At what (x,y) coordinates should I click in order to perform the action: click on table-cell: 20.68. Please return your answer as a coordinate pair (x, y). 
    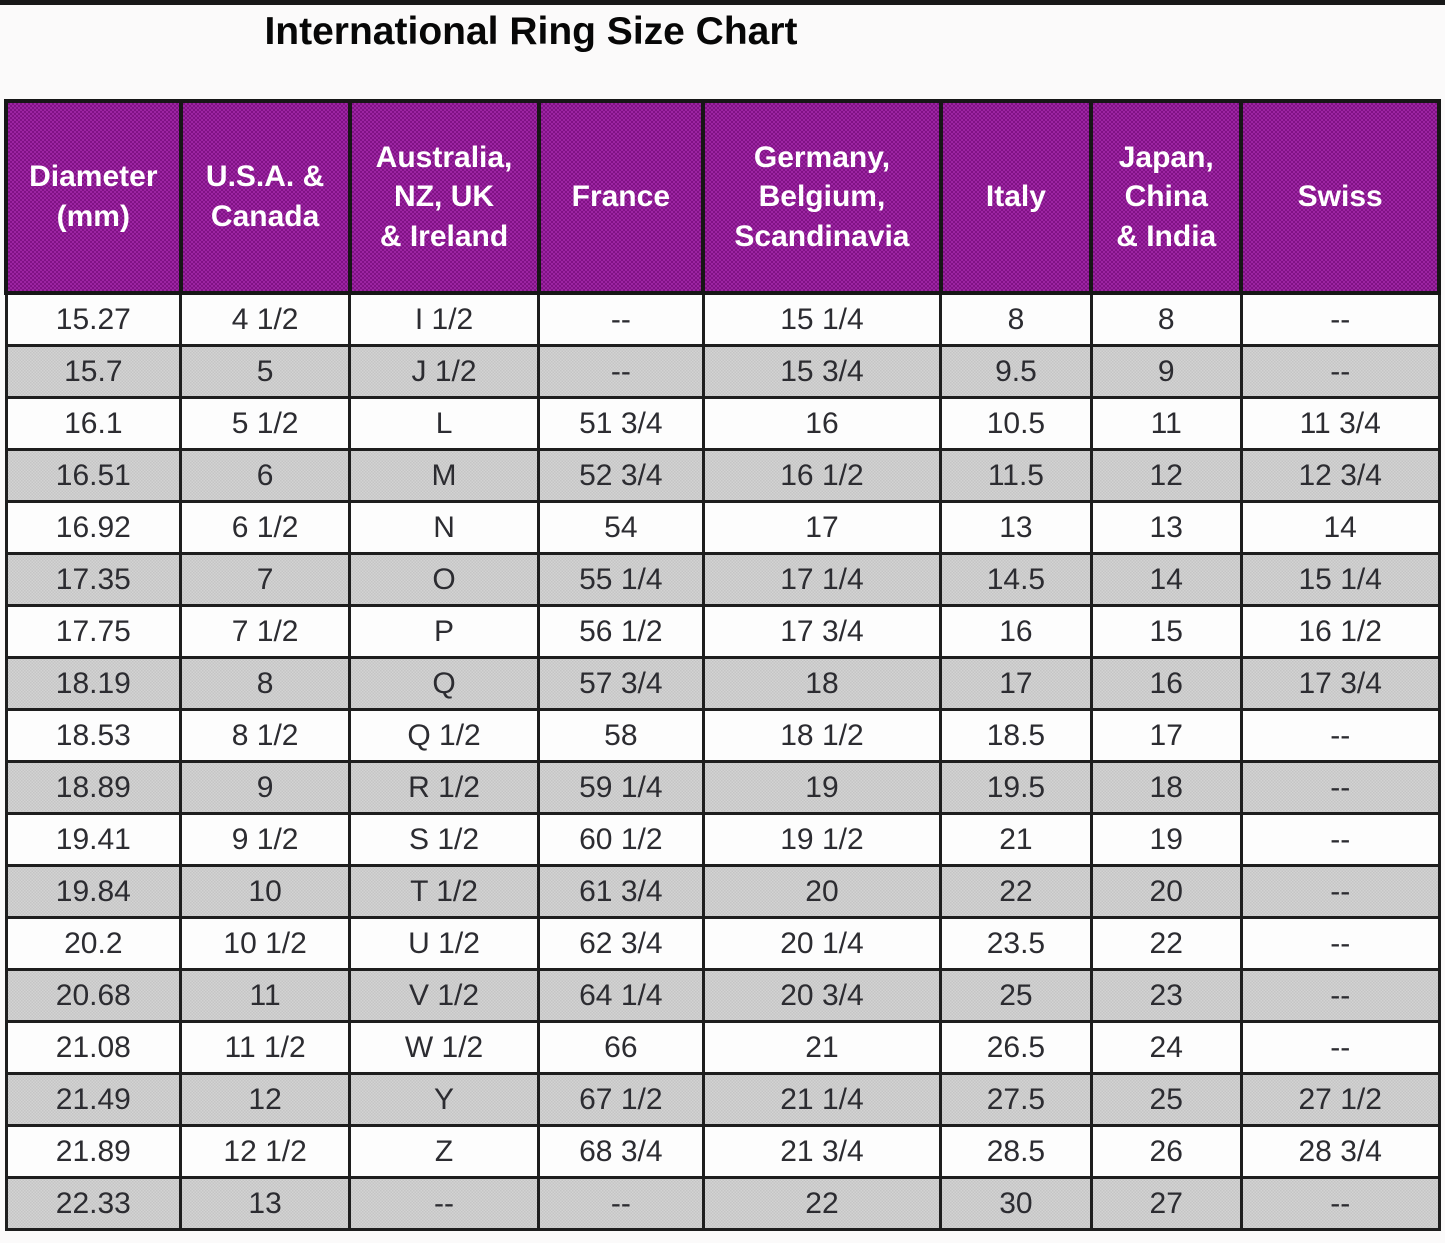
    Looking at the image, I should click on (93, 995).